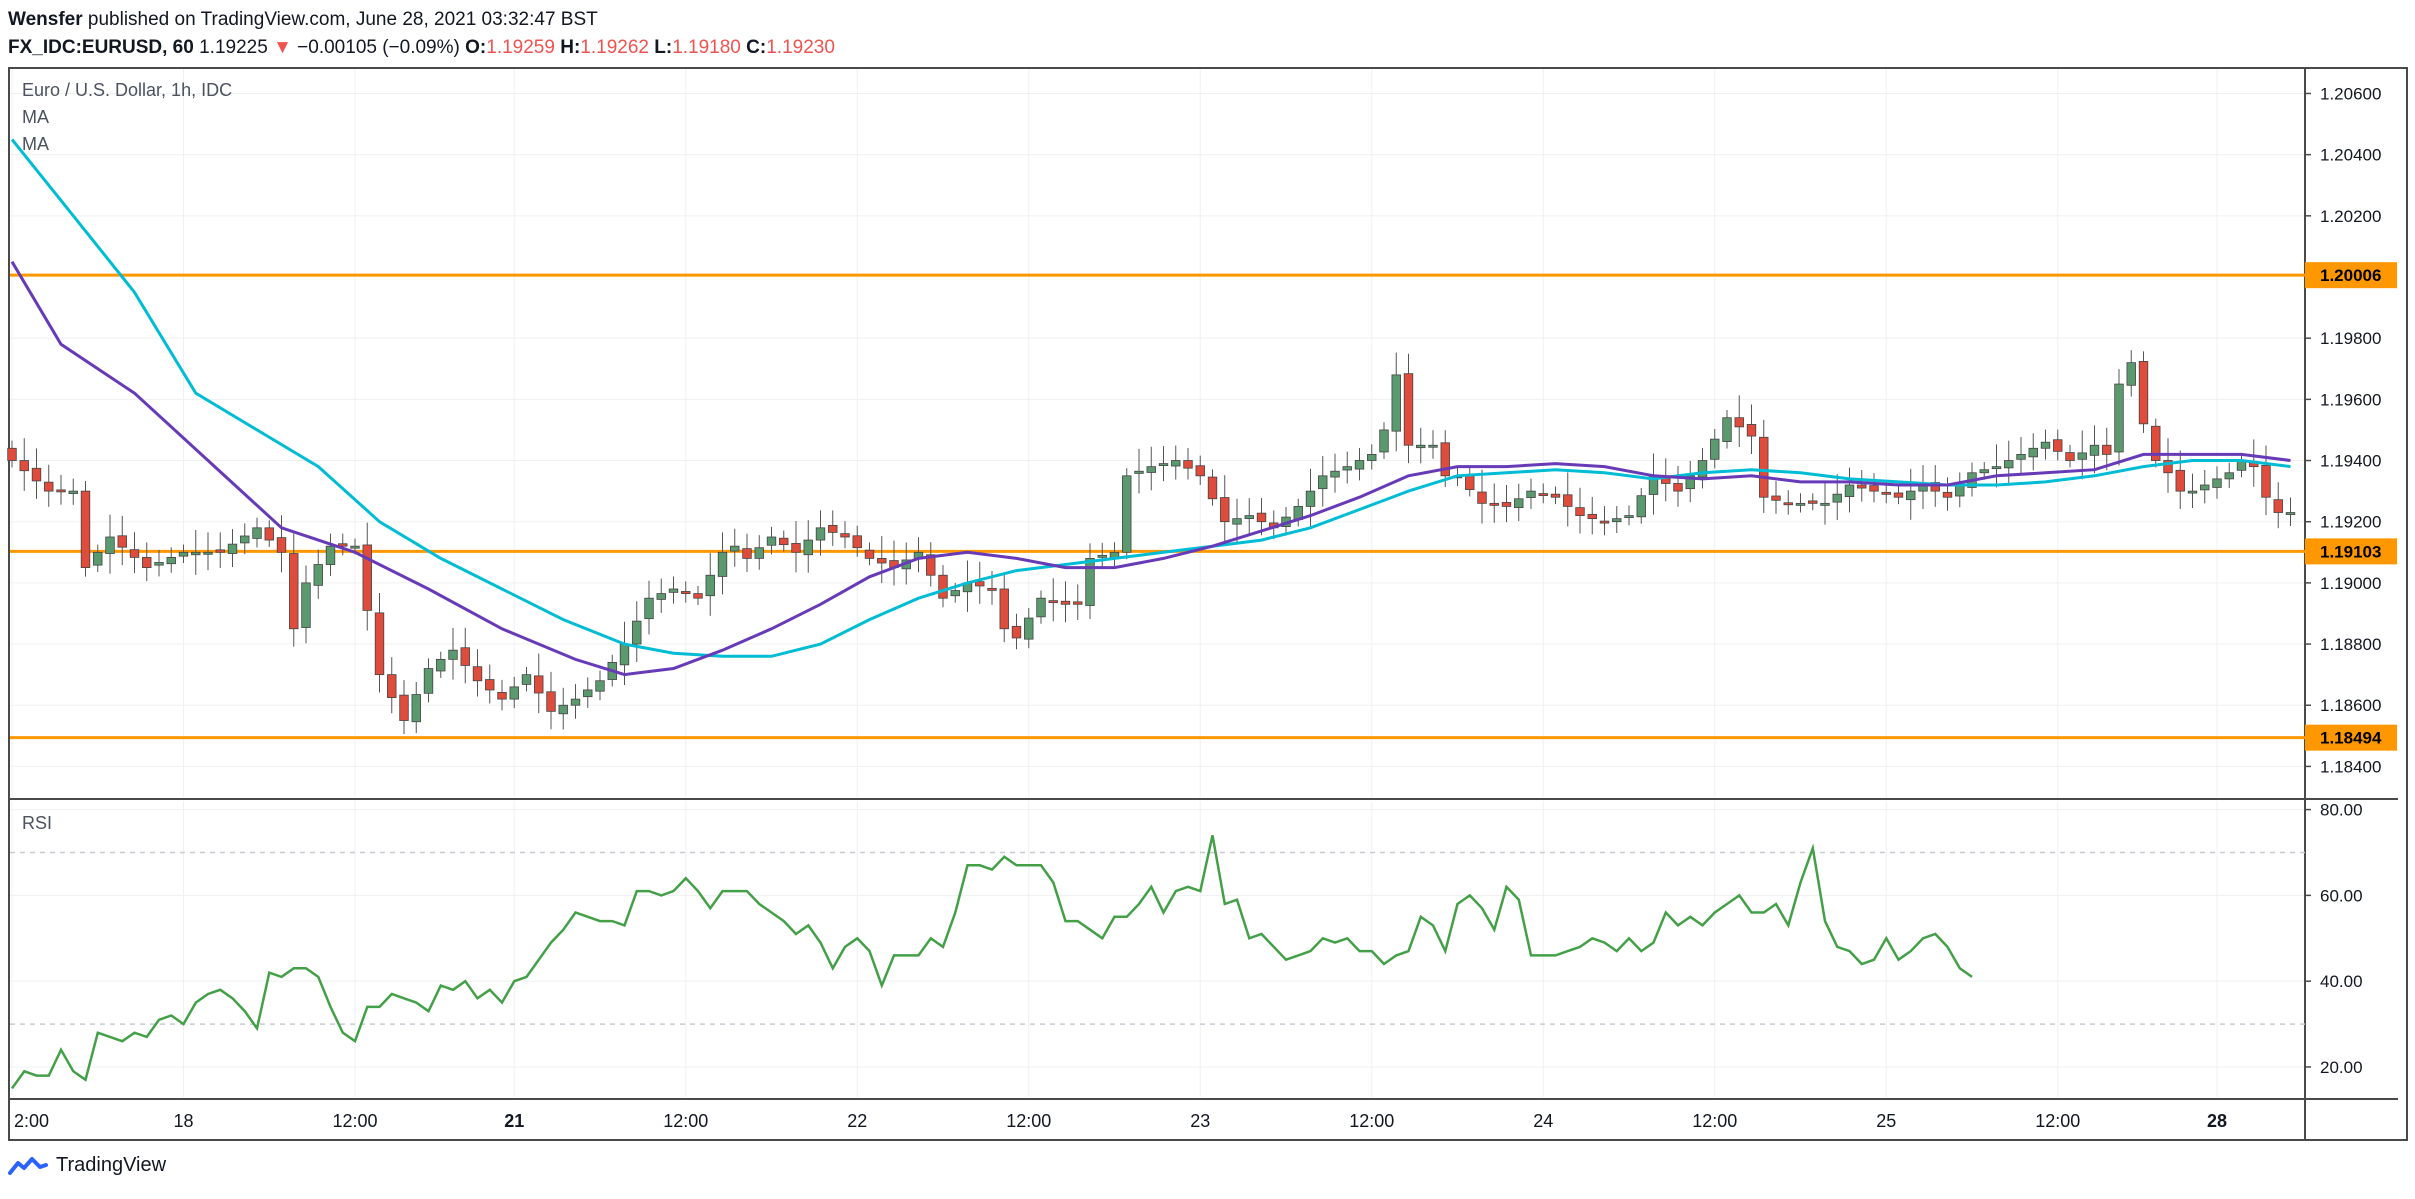 The image size is (2415, 1199). Describe the element at coordinates (857, 1121) in the screenshot. I see `time-tick-label: 22` at that location.